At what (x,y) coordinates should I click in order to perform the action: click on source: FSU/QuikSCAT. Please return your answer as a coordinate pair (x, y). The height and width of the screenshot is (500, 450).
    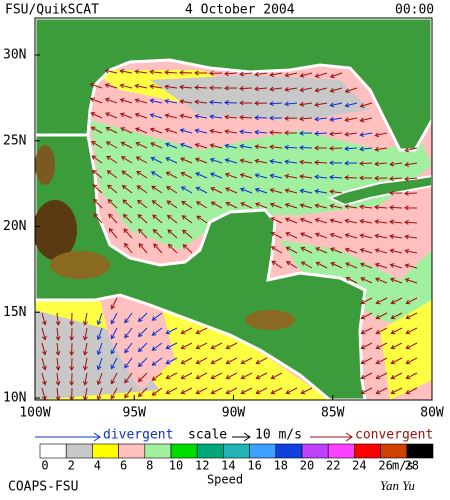
    Looking at the image, I should click on (52, 10).